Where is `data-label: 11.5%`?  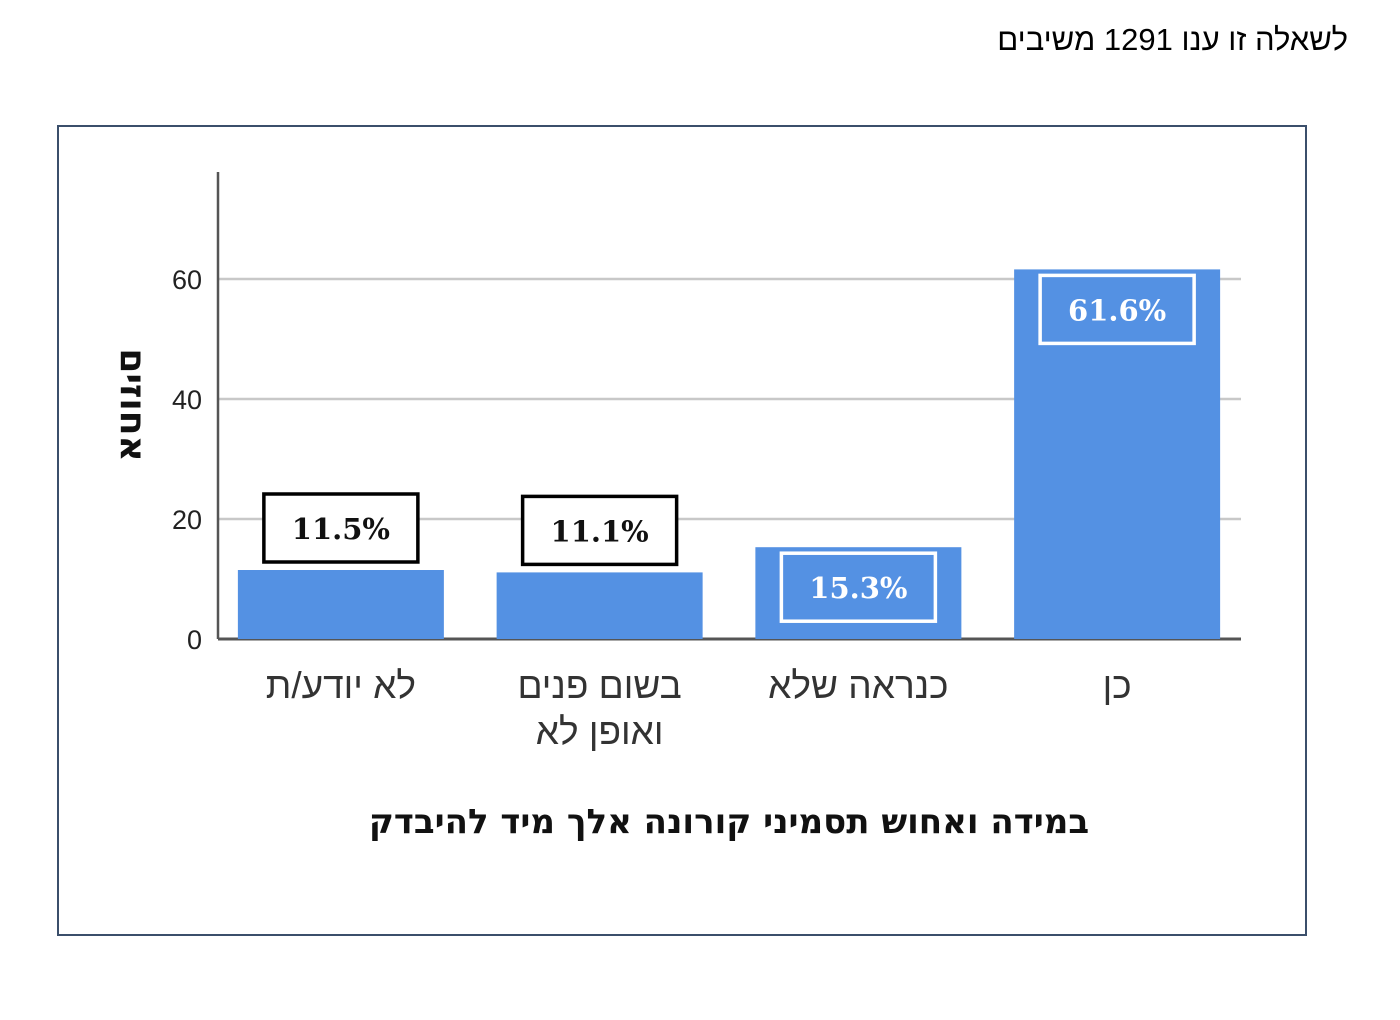 data-label: 11.5% is located at coordinates (341, 529).